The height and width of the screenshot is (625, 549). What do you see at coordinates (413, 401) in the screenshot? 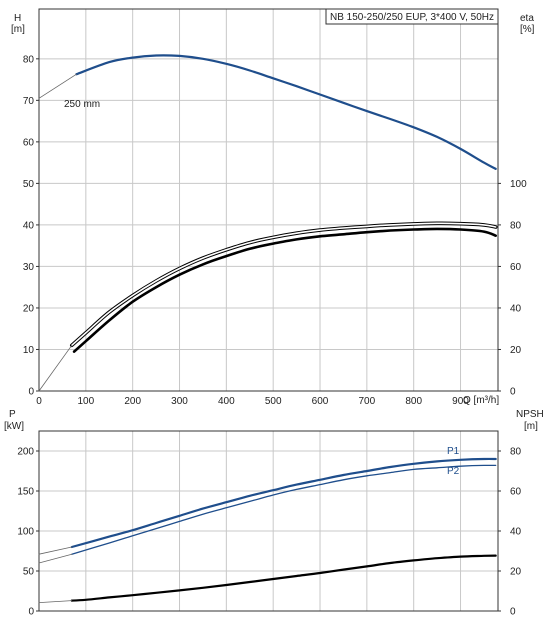
I see `x-tick-label: 800` at bounding box center [413, 401].